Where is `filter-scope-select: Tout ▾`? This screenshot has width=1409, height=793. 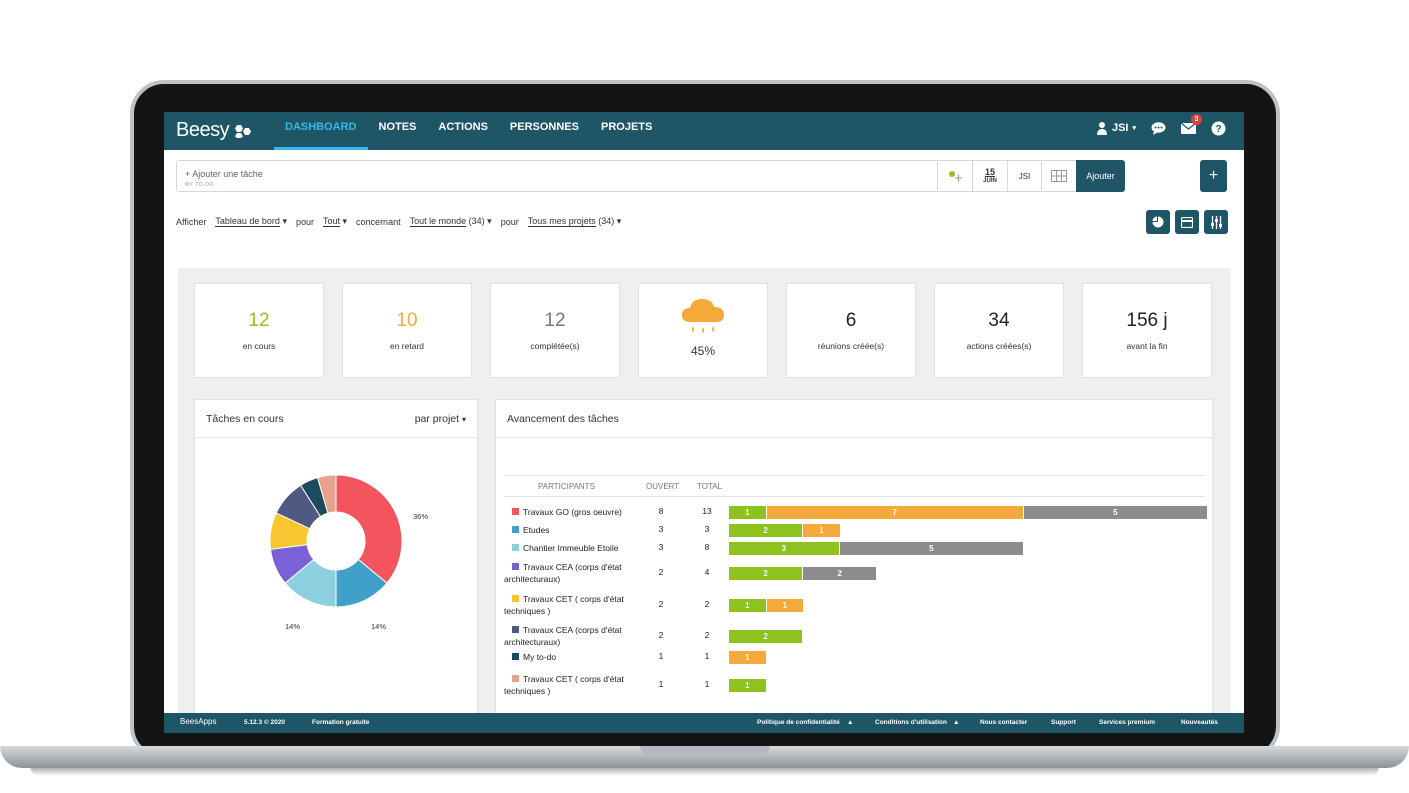 filter-scope-select: Tout ▾ is located at coordinates (335, 221).